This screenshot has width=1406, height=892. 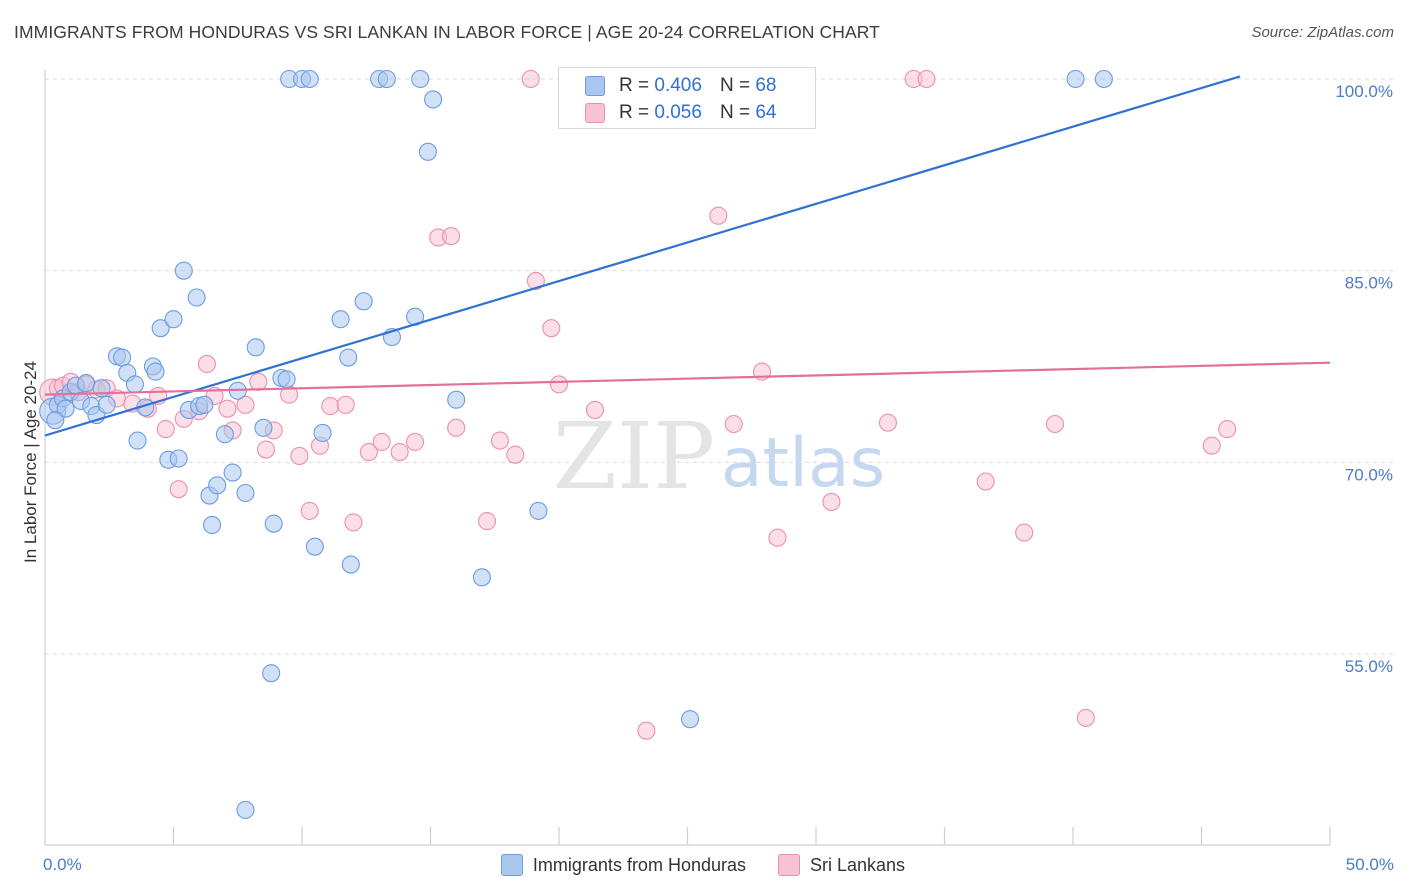 I want to click on sri-lankan-trend-line, so click(x=687, y=378).